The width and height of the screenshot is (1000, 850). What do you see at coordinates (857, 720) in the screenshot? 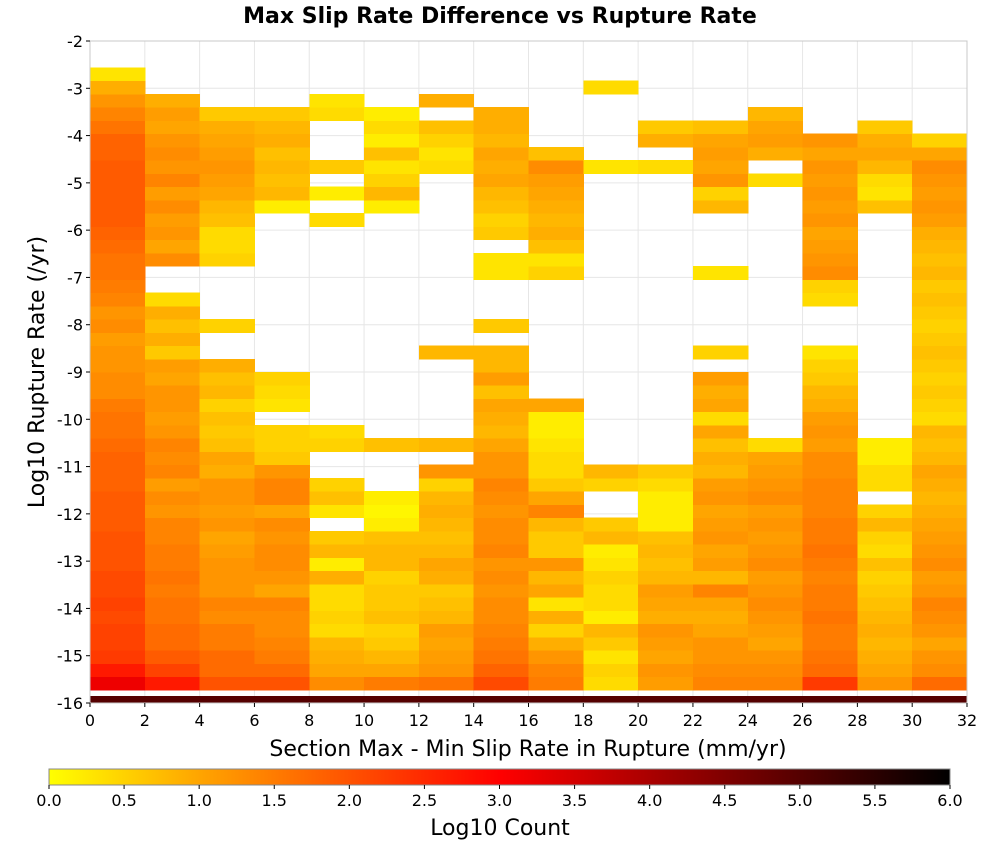
I see `x-tick-label: 28` at bounding box center [857, 720].